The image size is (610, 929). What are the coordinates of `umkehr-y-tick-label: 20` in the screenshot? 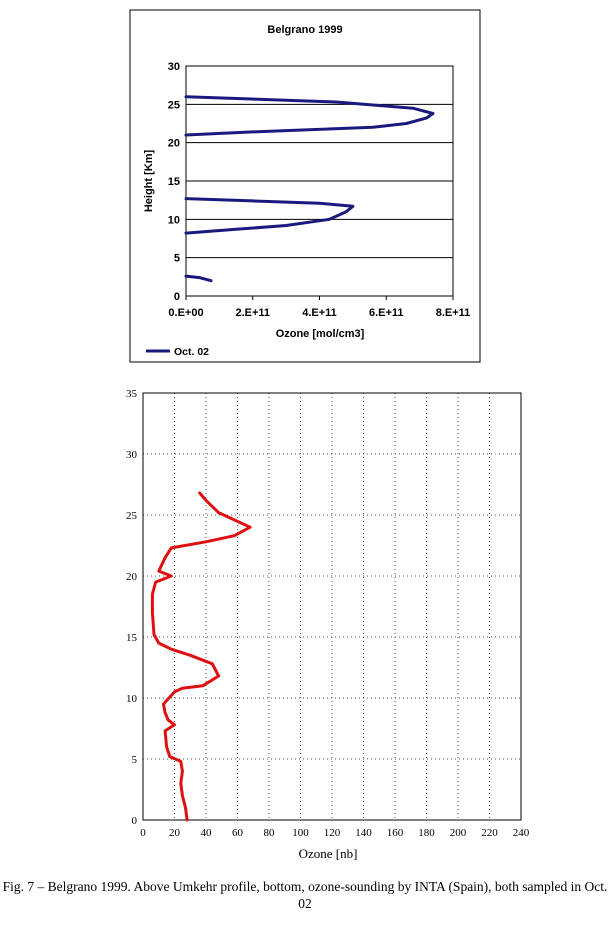 It's located at (174, 144).